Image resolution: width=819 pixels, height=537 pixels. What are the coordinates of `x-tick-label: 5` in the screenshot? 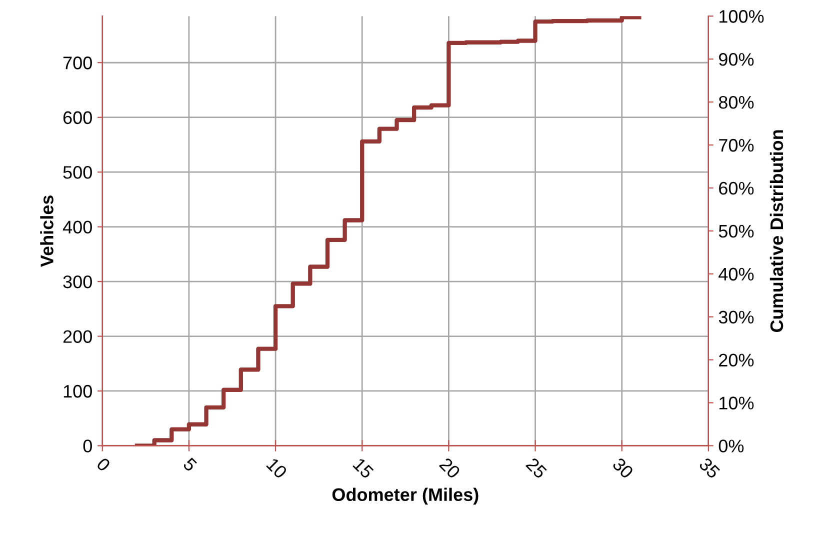 It's located at (190, 464).